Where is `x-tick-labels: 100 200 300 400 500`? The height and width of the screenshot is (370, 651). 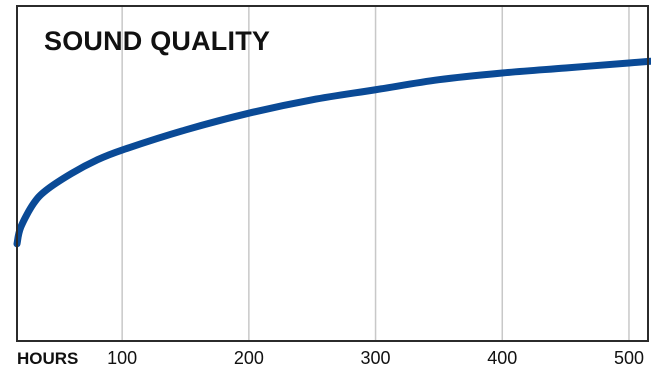 x-tick-labels: 100 200 300 400 500 is located at coordinates (375, 358).